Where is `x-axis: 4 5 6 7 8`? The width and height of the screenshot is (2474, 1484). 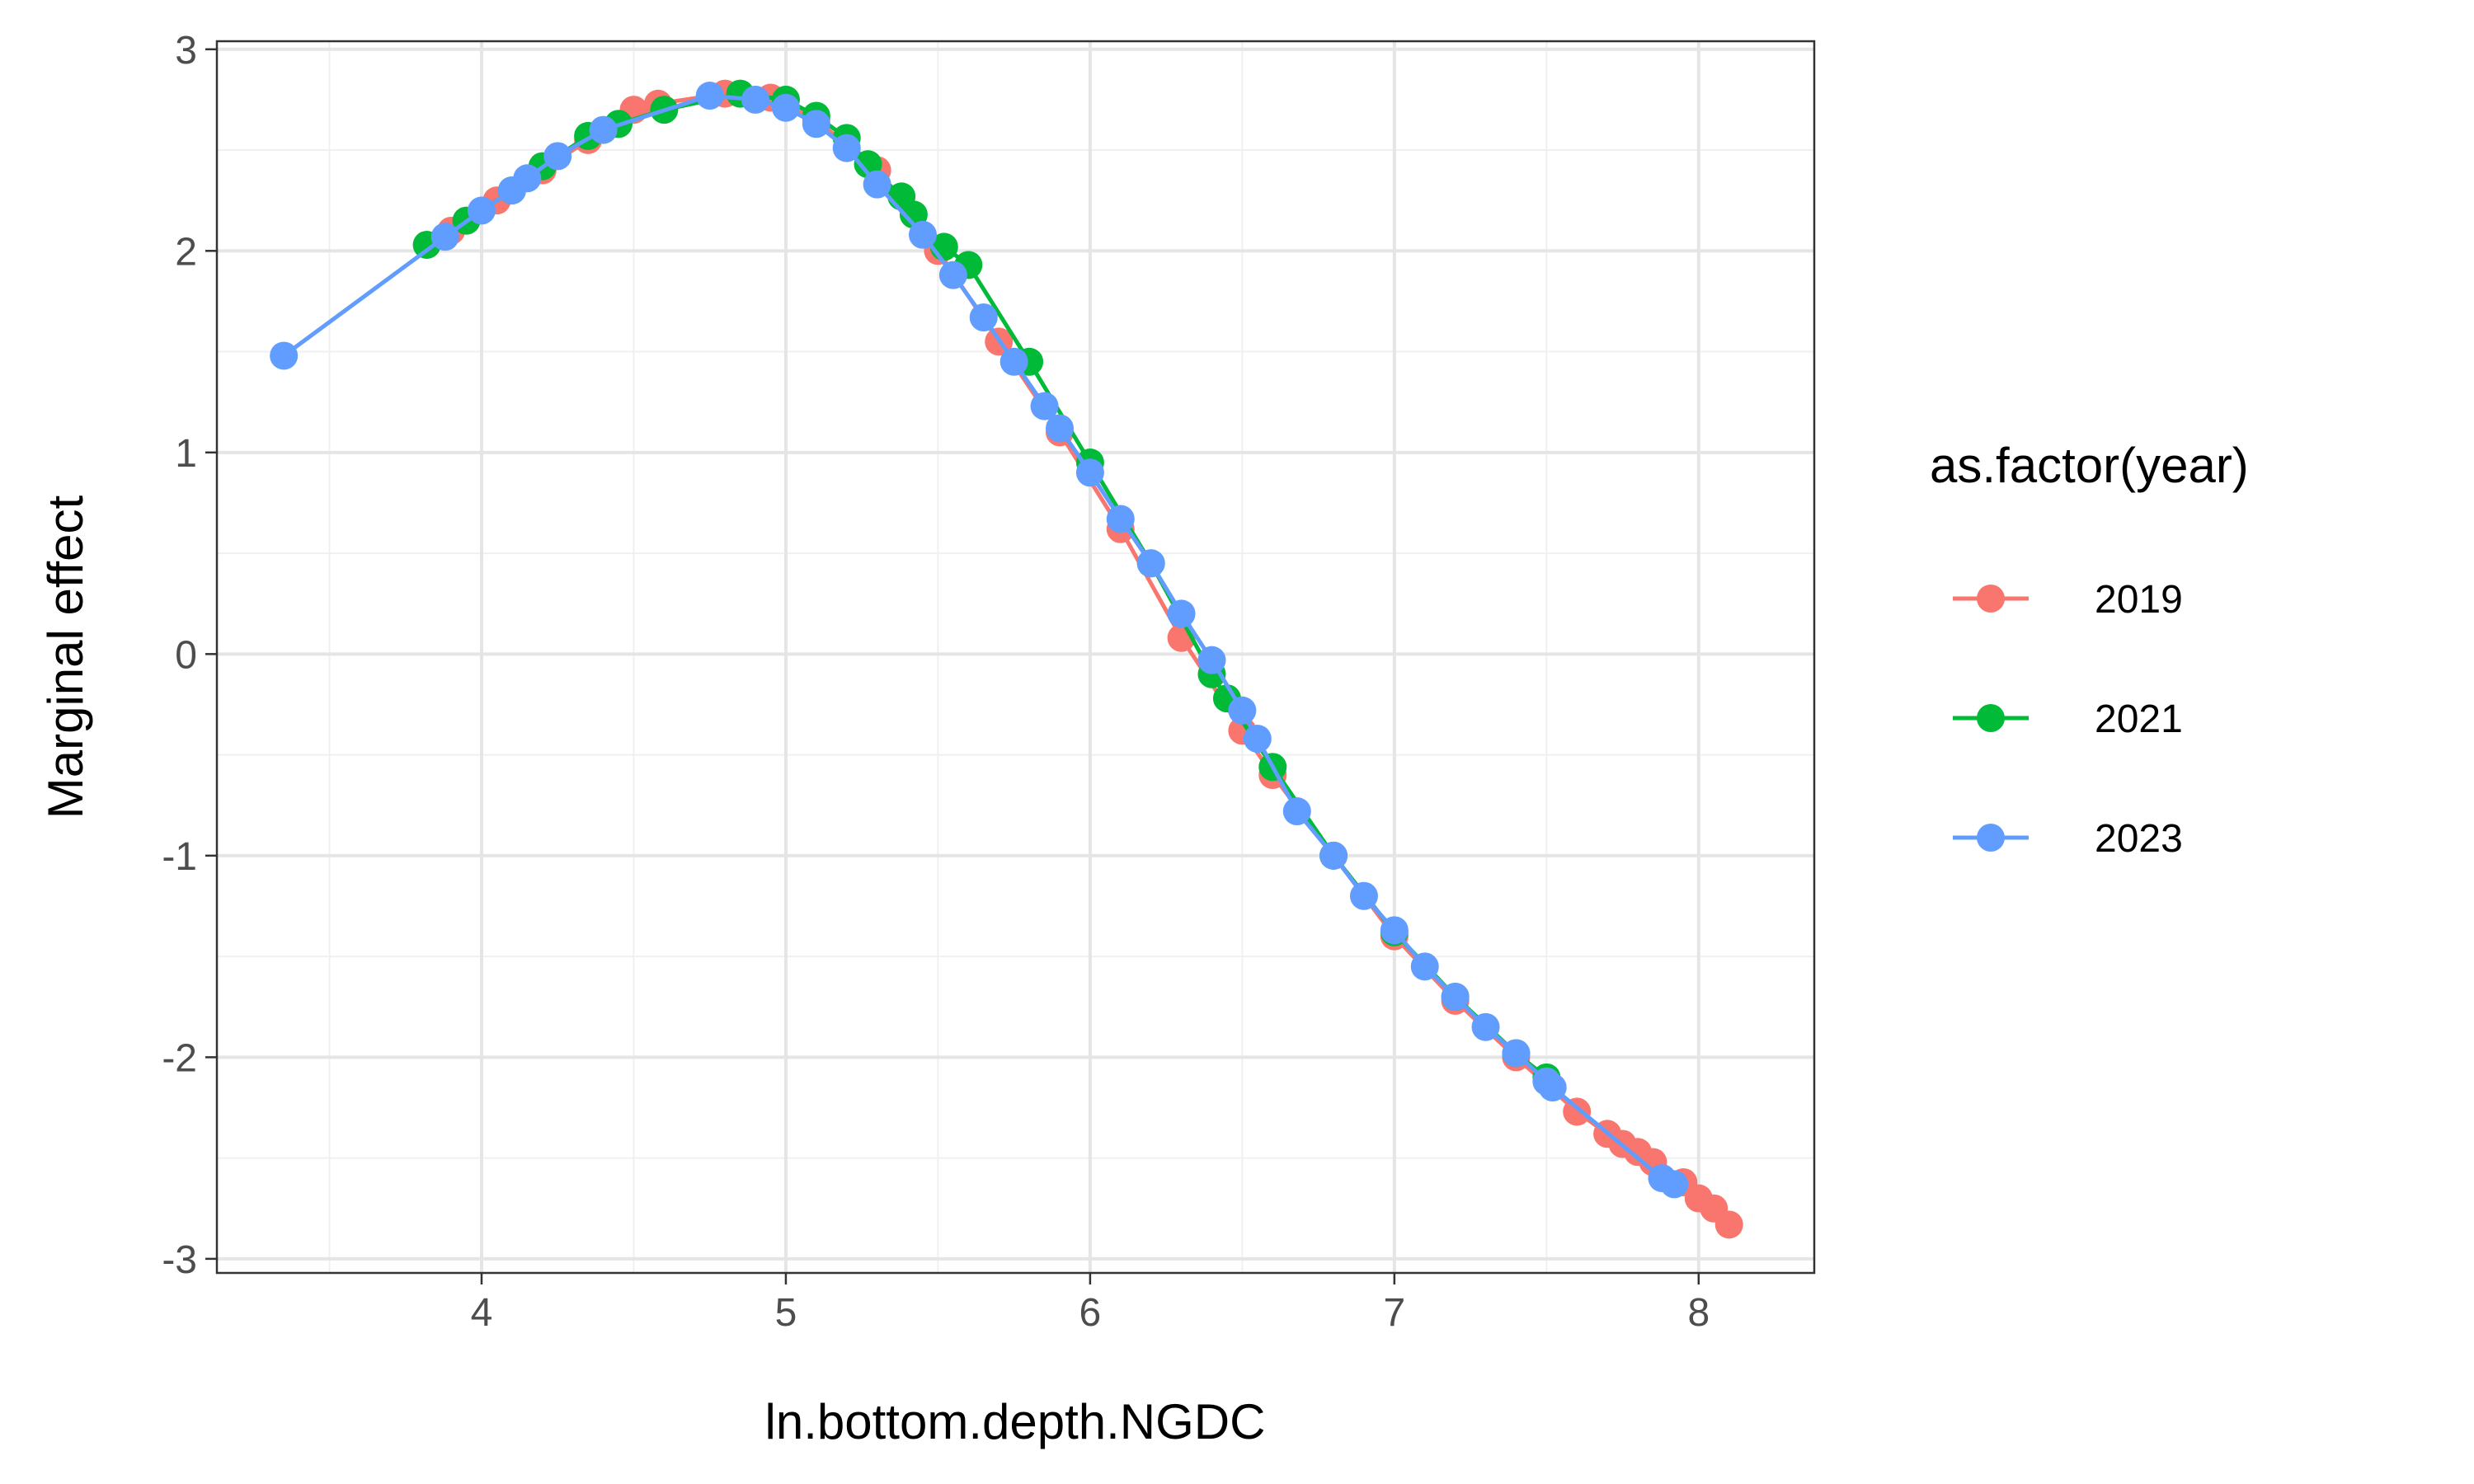 x-axis: 4 5 6 7 8 is located at coordinates (1090, 1304).